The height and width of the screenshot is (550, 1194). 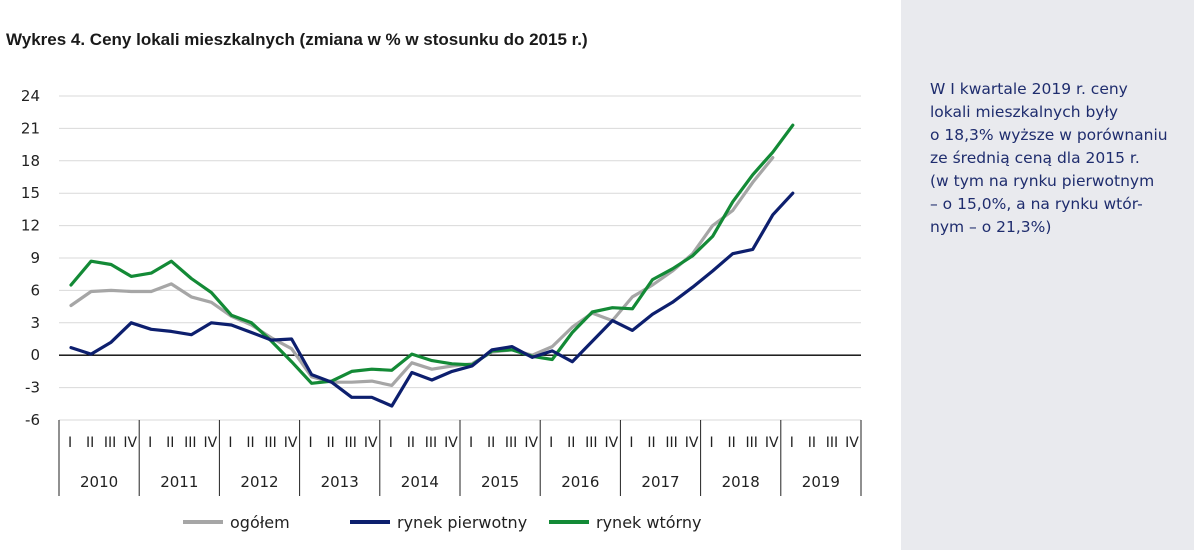 What do you see at coordinates (30, 226) in the screenshot?
I see `y-tick-label: 12` at bounding box center [30, 226].